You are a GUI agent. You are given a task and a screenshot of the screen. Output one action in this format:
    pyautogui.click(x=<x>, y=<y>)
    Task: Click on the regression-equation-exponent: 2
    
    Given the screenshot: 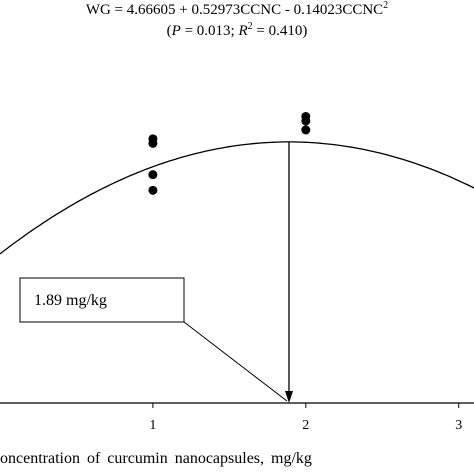 What is the action you would take?
    pyautogui.click(x=386, y=5)
    